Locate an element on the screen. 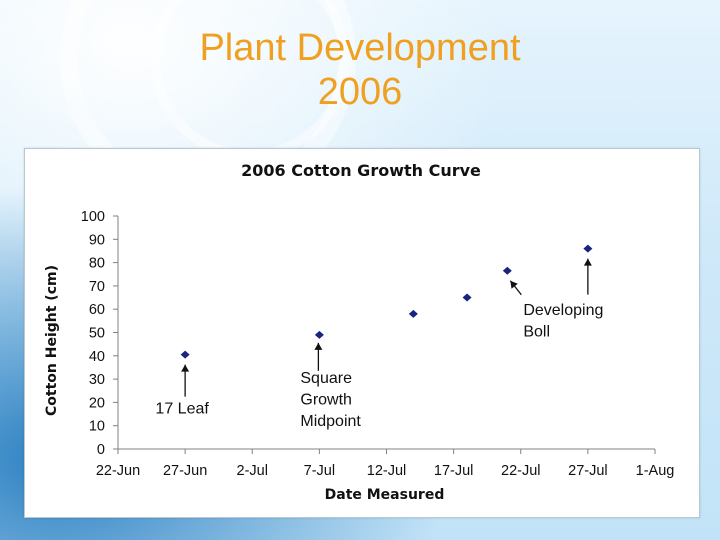 The height and width of the screenshot is (540, 720). x-tick-label: 1-Aug is located at coordinates (655, 471).